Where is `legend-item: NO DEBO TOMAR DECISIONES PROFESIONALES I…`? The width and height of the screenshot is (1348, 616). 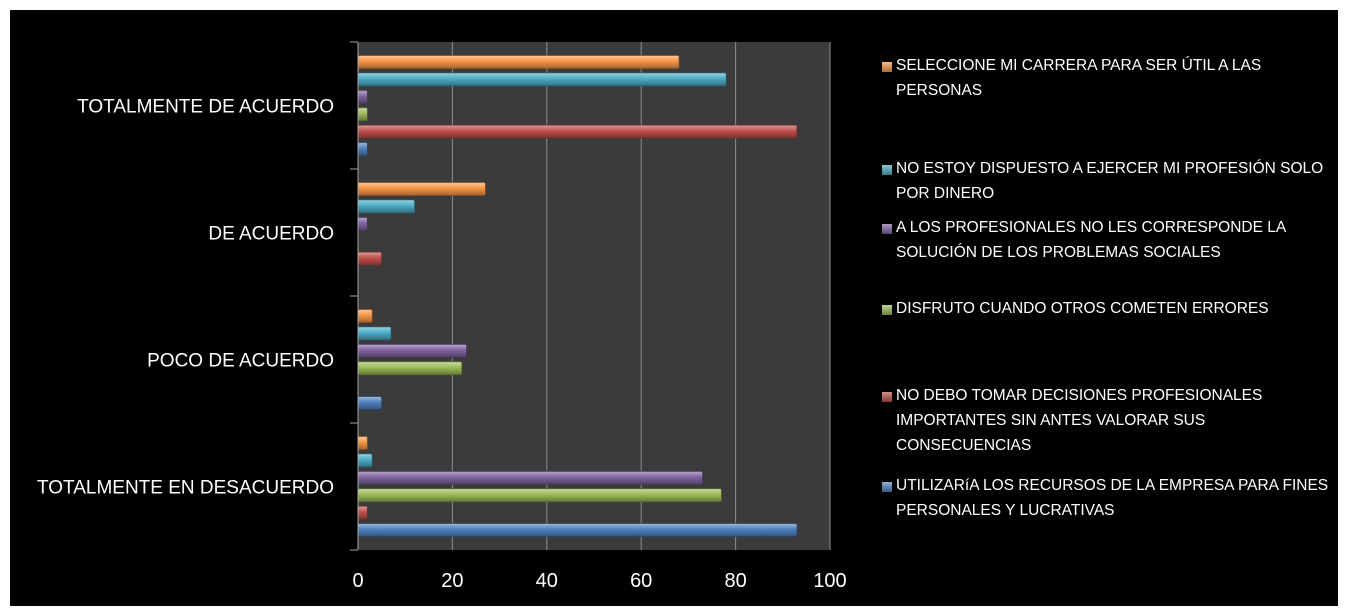
legend-item: NO DEBO TOMAR DECISIONES PROFESIONALES I… is located at coordinates (1107, 422).